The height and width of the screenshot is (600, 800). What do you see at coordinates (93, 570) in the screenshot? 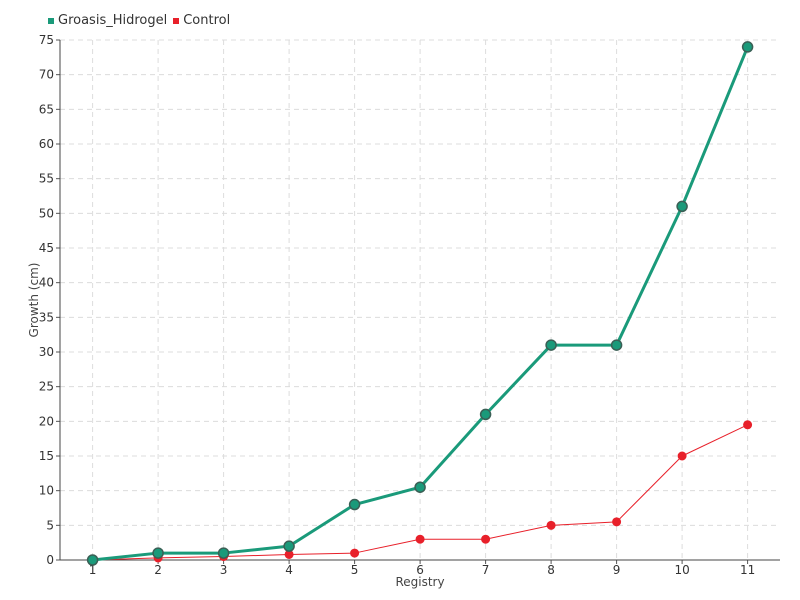
I see `x-tick-label: 1` at bounding box center [93, 570].